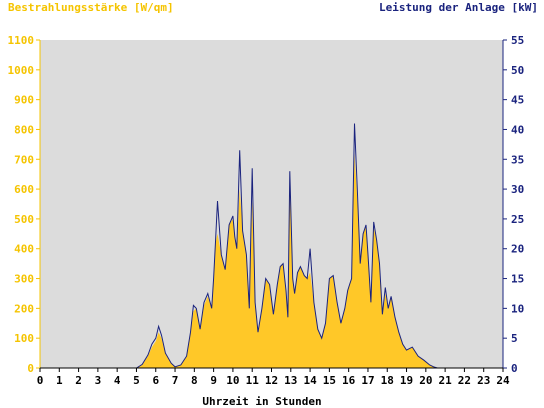 The height and width of the screenshot is (408, 544). What do you see at coordinates (24, 189) in the screenshot?
I see `left-tick-label: 600` at bounding box center [24, 189].